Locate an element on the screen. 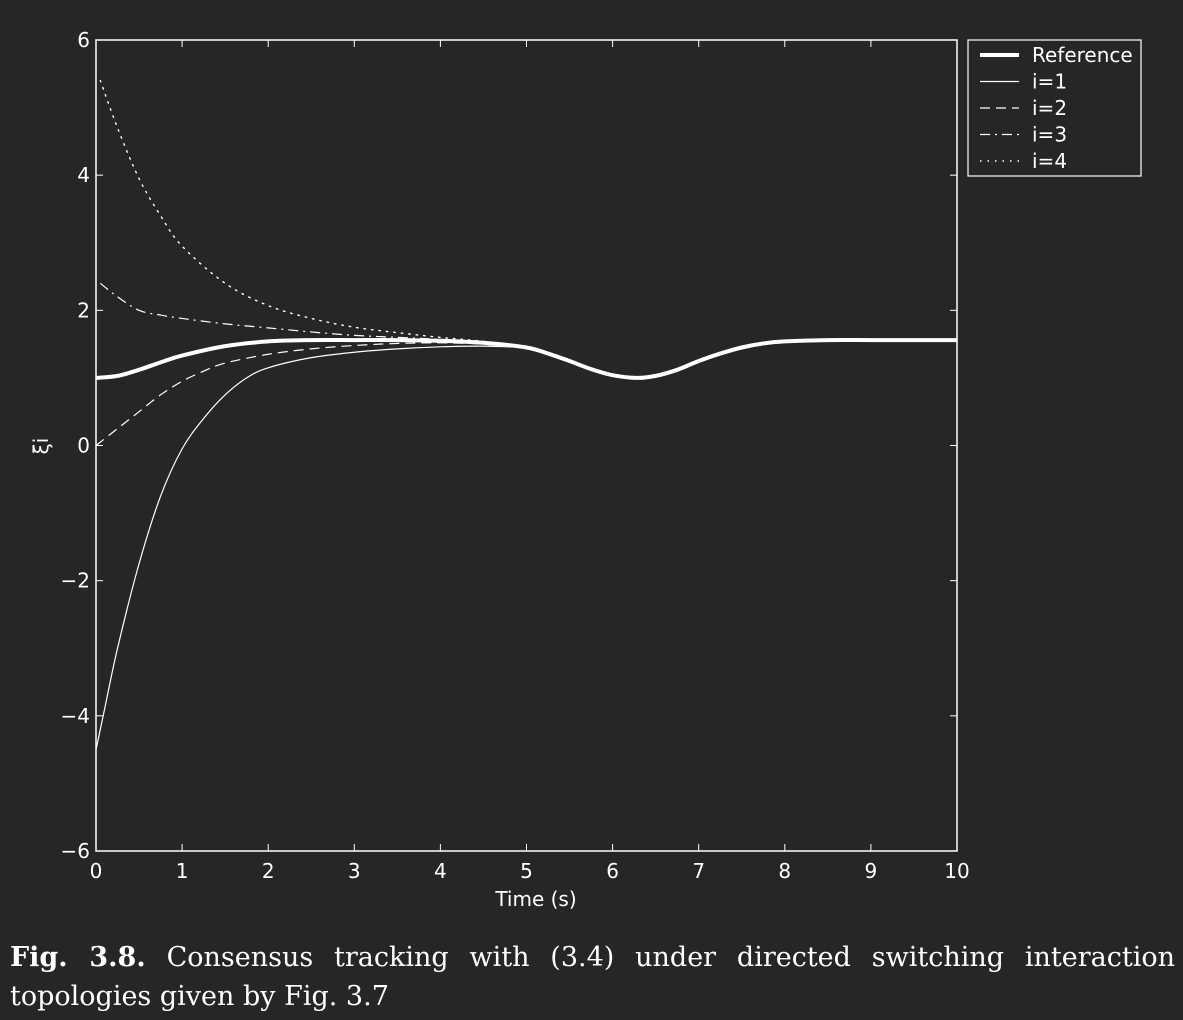  x-tick-label: 4 is located at coordinates (440, 871).